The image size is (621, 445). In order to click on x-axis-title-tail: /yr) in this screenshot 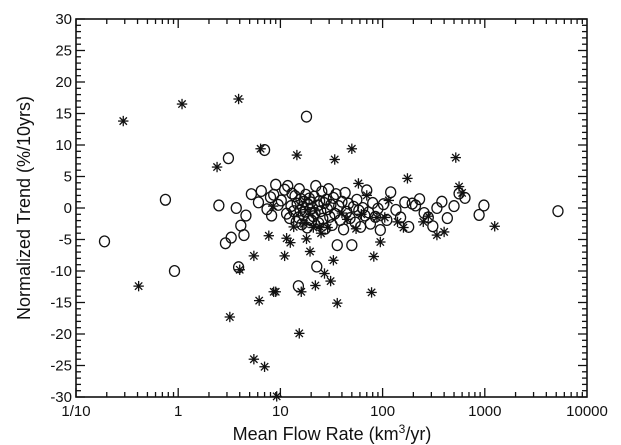, I will do `click(418, 434)`.